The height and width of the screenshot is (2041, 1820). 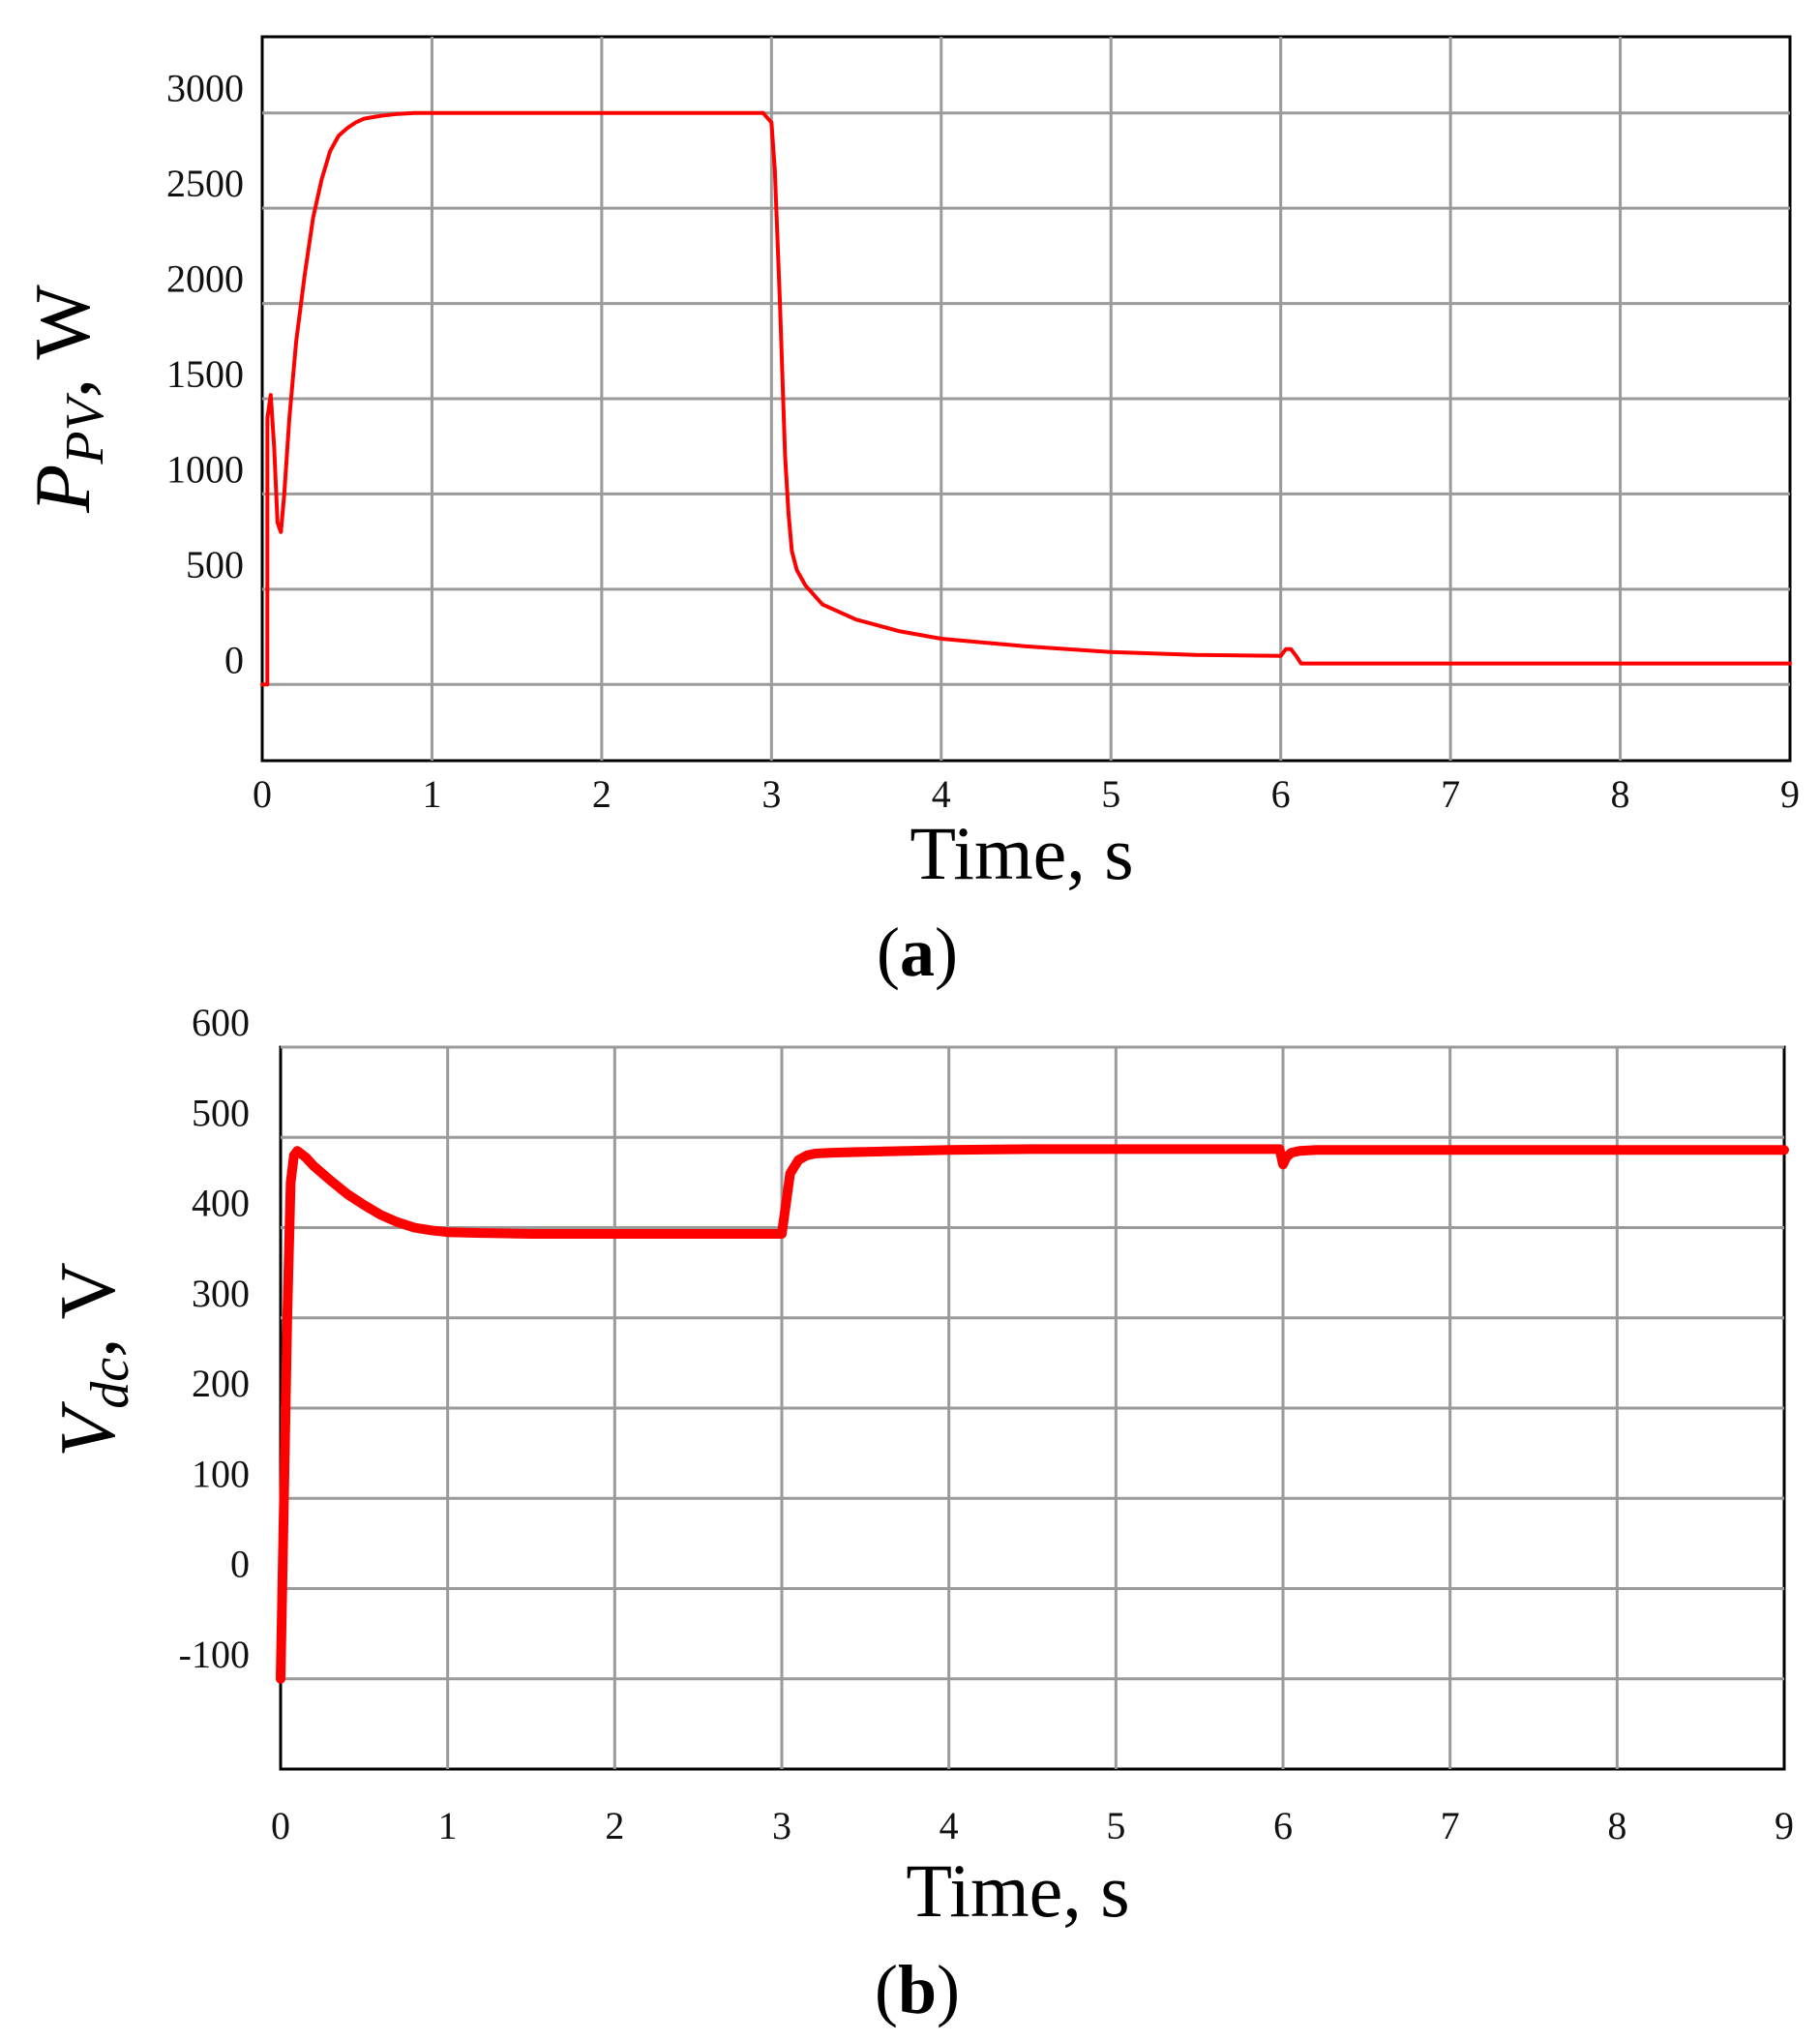 What do you see at coordinates (1281, 794) in the screenshot?
I see `x-tick-label-a: 6` at bounding box center [1281, 794].